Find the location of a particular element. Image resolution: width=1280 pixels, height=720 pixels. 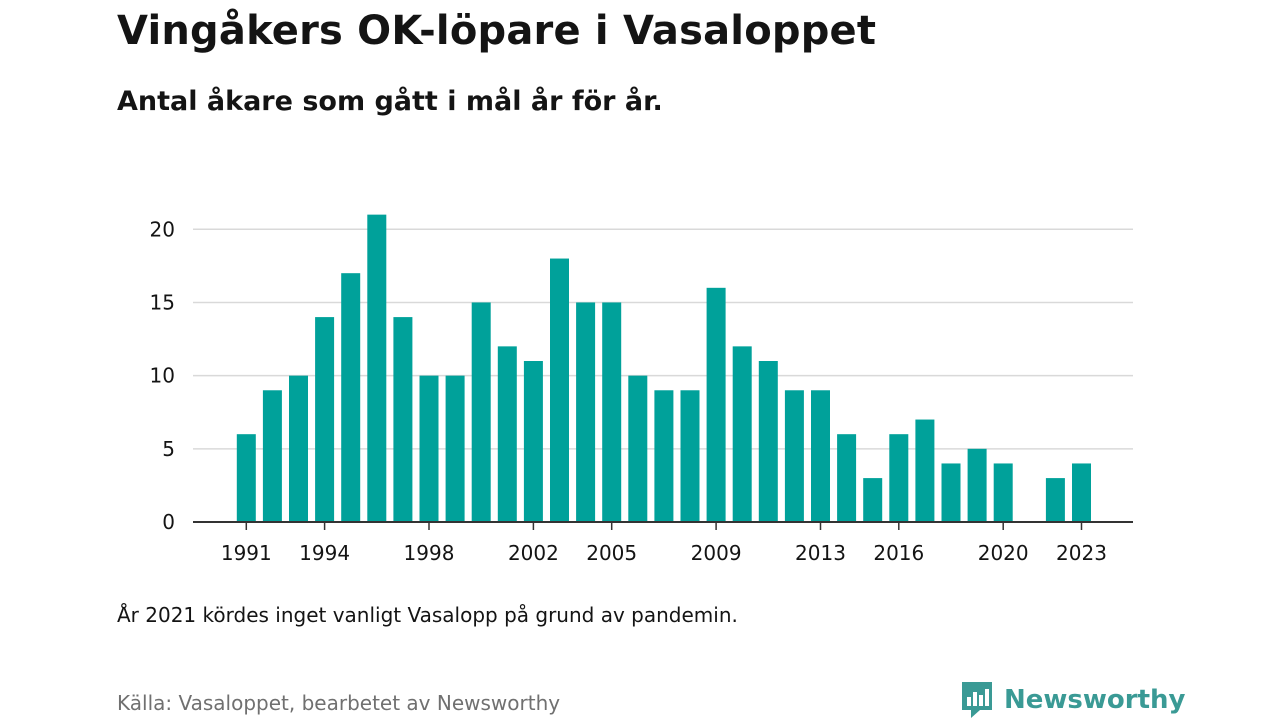

x-tick-label: 2013 is located at coordinates (820, 553).